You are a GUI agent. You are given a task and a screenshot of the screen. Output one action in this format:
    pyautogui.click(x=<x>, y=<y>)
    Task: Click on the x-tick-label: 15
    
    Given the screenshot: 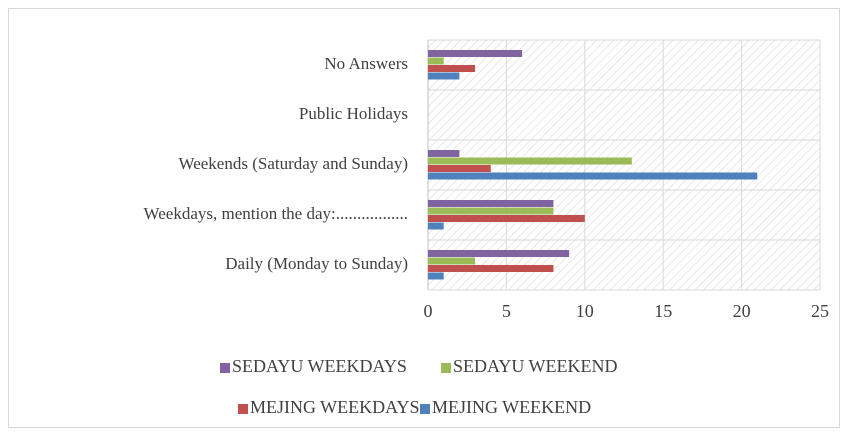 What is the action you would take?
    pyautogui.click(x=663, y=311)
    